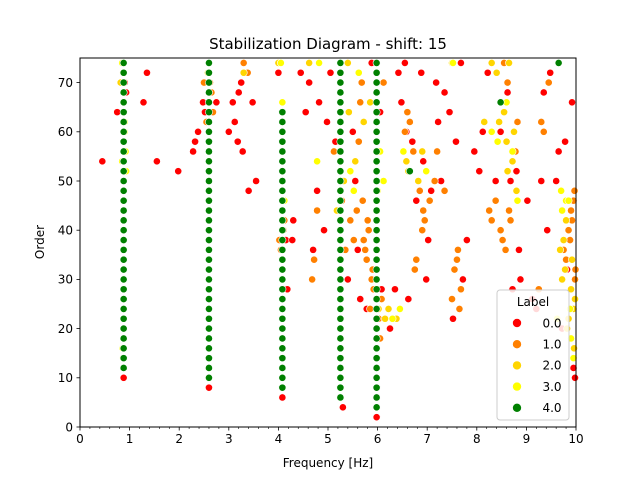 This screenshot has width=640, height=480. What do you see at coordinates (378, 439) in the screenshot?
I see `x-tick-label: 6` at bounding box center [378, 439].